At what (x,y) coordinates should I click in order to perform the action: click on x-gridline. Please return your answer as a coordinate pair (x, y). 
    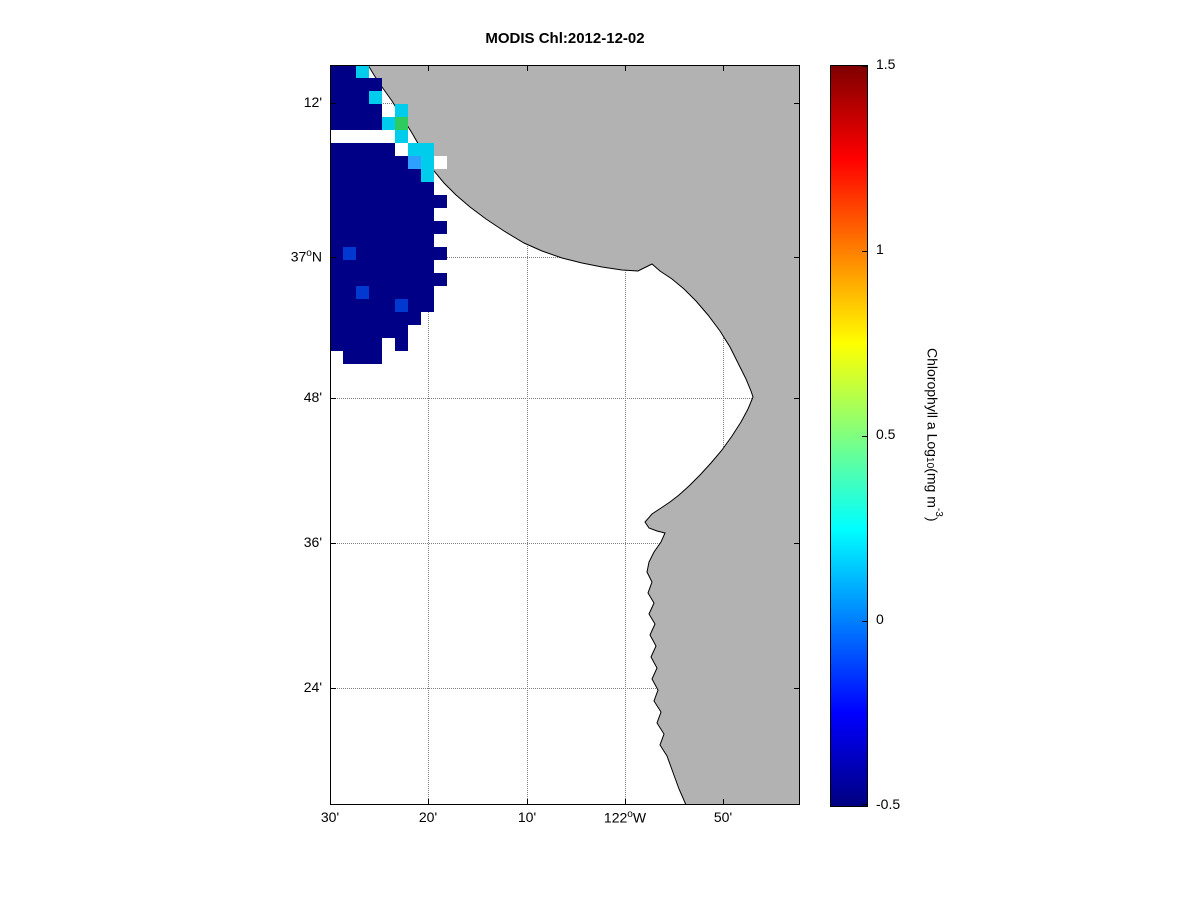
    Looking at the image, I should click on (428, 435).